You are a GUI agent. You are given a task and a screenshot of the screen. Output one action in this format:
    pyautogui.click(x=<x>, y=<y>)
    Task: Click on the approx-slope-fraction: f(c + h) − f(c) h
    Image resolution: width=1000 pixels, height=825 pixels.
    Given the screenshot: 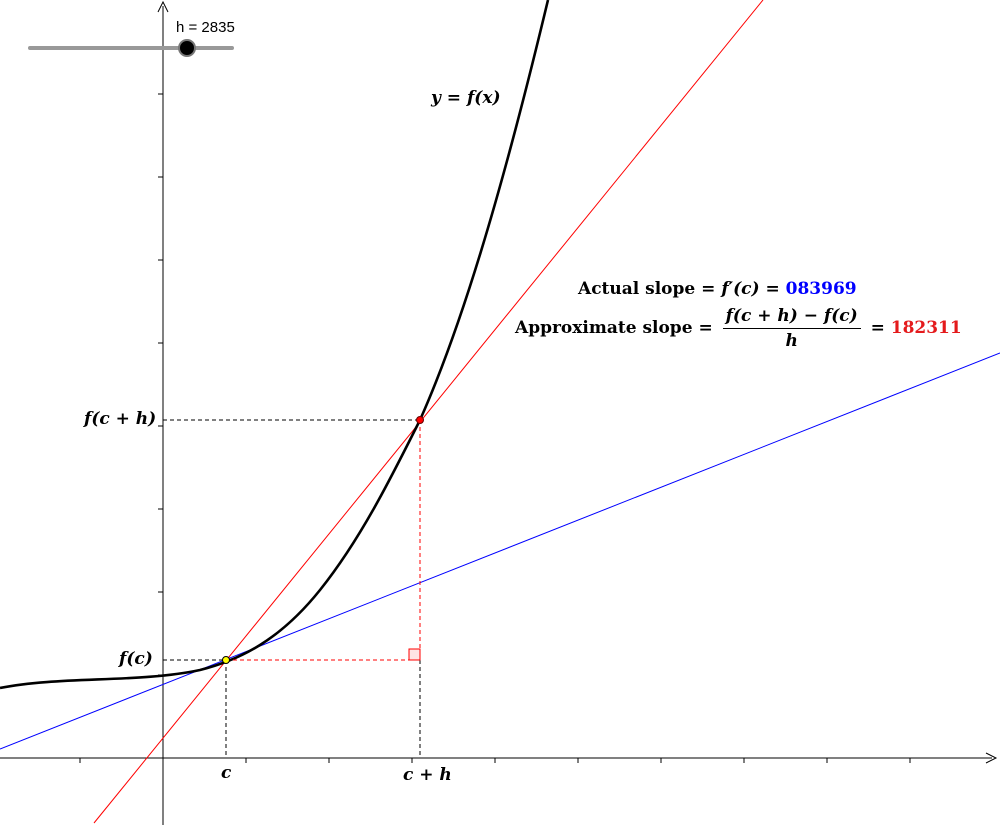 What is the action you would take?
    pyautogui.click(x=791, y=328)
    